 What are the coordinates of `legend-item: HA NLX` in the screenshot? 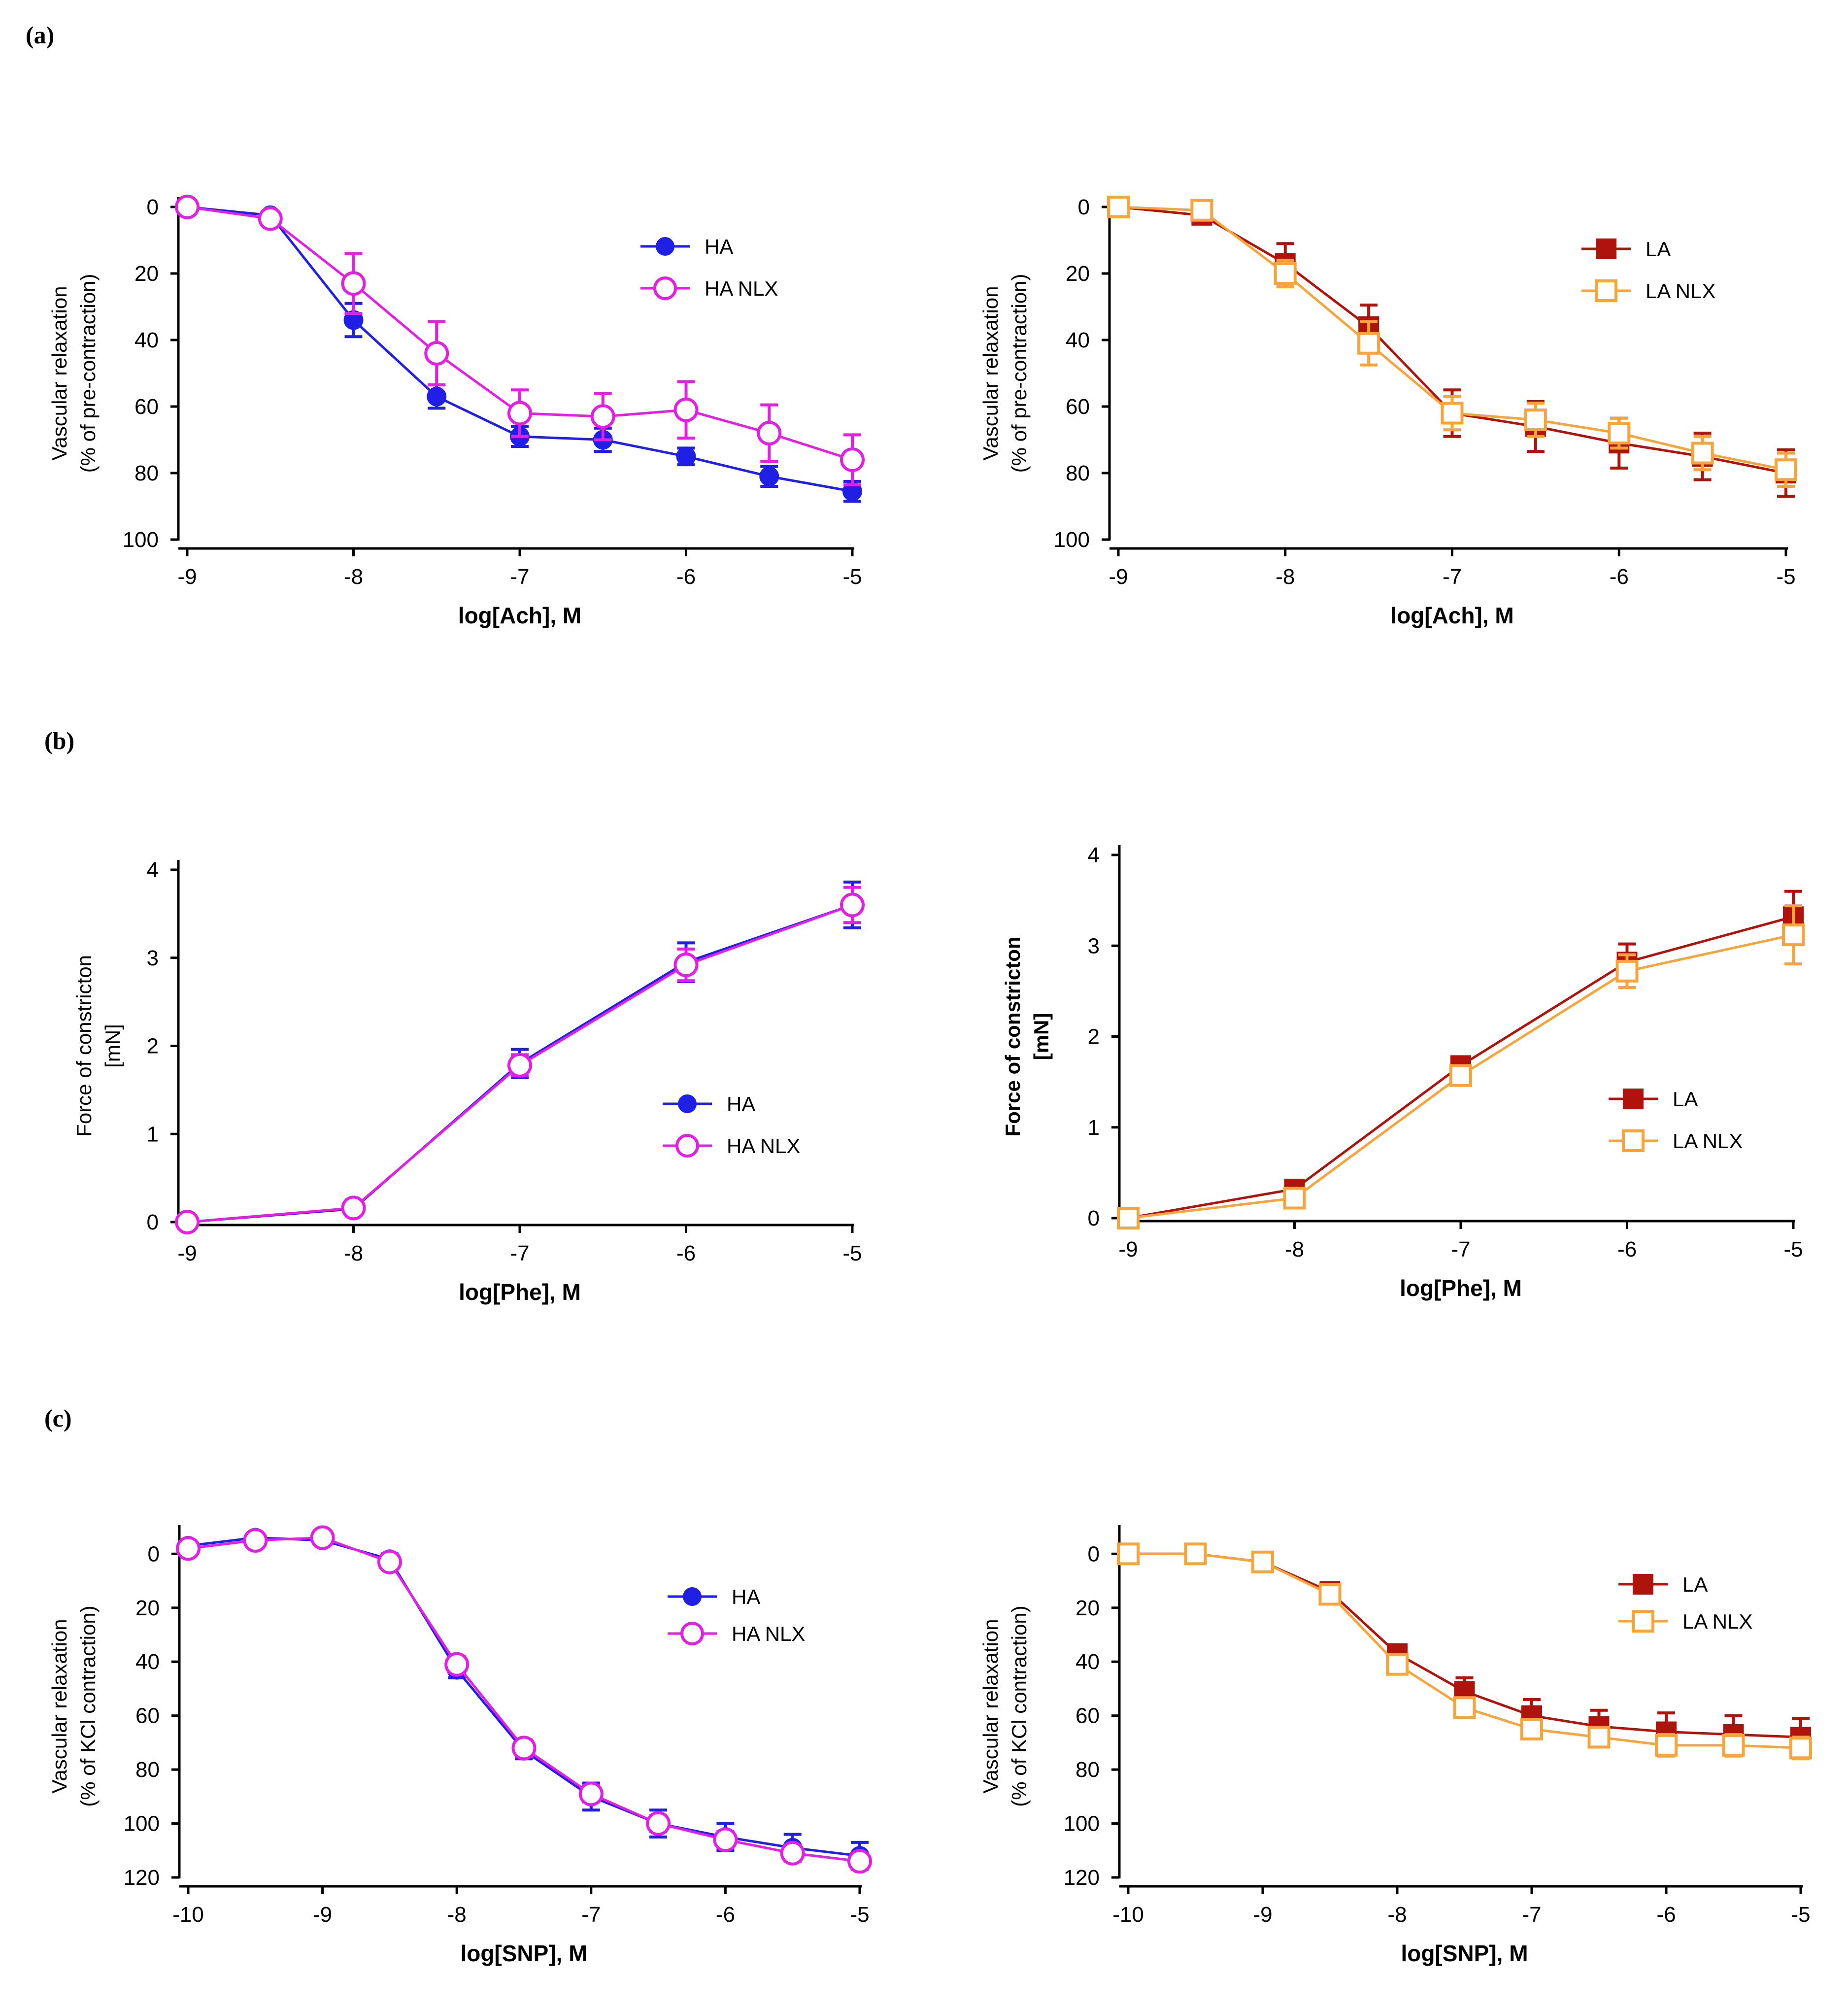 It's located at (731, 1146).